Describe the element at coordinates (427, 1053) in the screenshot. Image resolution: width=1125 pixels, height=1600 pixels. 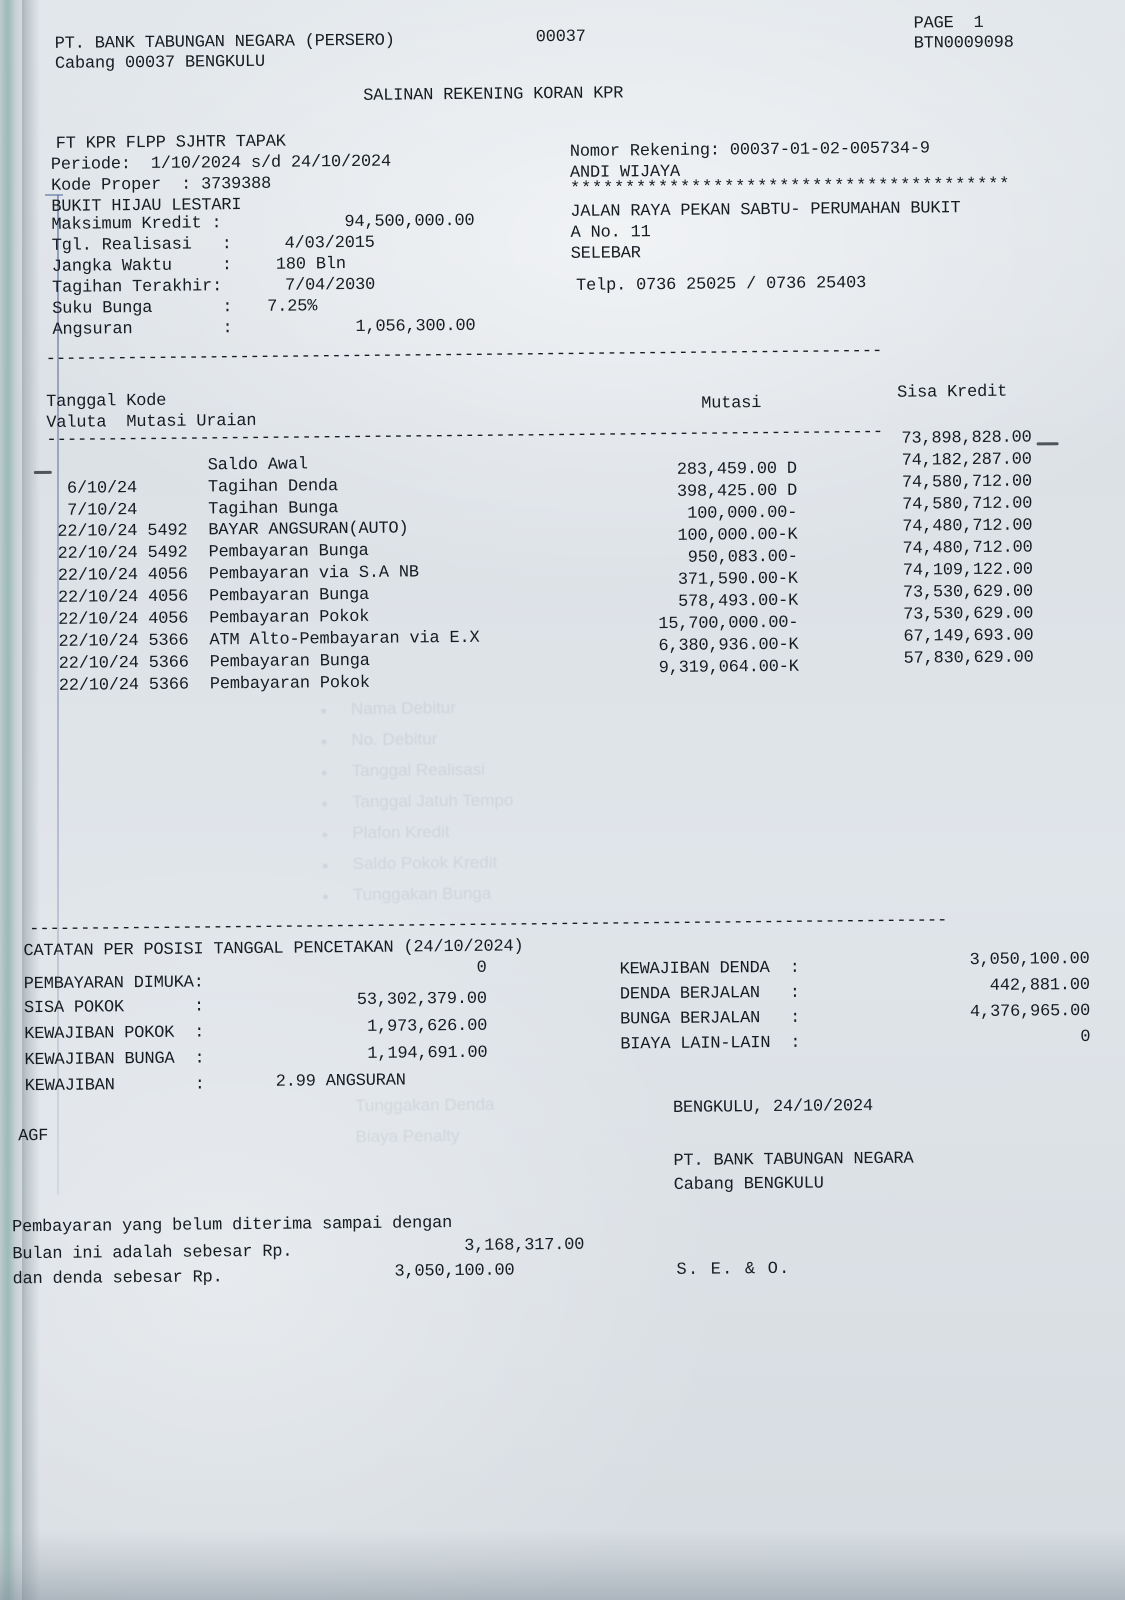
I see `kewajiban-bunga-value: 1,194,691.00` at that location.